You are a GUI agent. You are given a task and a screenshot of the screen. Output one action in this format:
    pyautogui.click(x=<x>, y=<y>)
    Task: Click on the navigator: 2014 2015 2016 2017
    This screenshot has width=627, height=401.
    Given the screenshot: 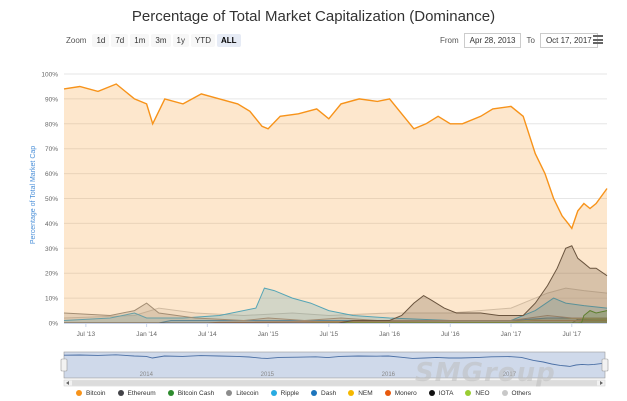 What is the action you would take?
    pyautogui.click(x=334, y=369)
    